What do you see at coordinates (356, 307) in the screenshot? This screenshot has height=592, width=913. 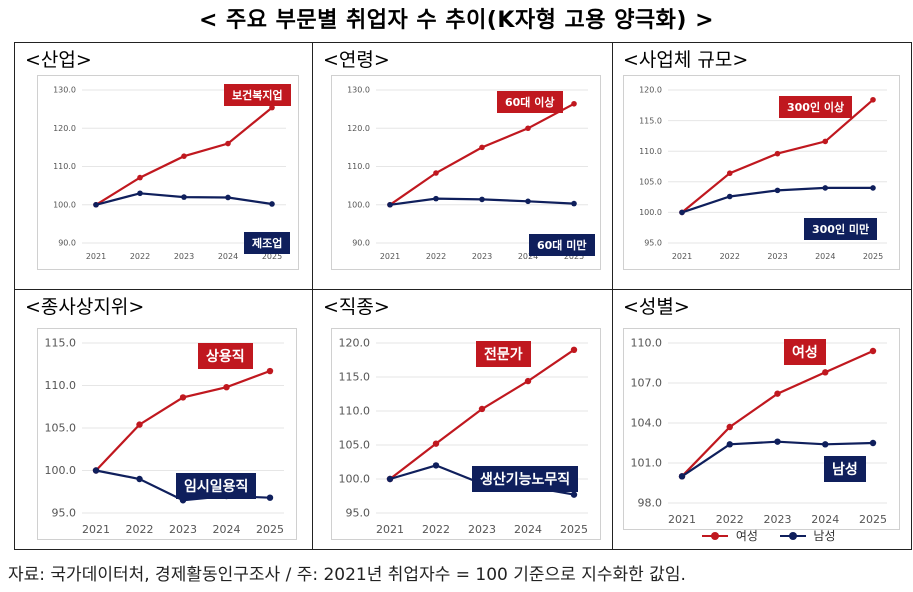 I see `panel-title-occupation: <직종>` at bounding box center [356, 307].